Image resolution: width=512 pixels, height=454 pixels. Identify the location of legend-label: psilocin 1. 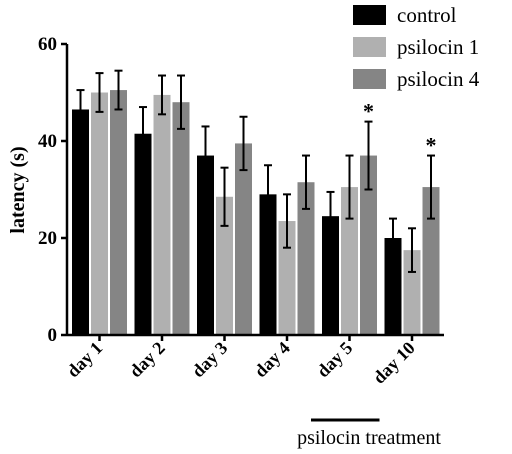
(438, 47).